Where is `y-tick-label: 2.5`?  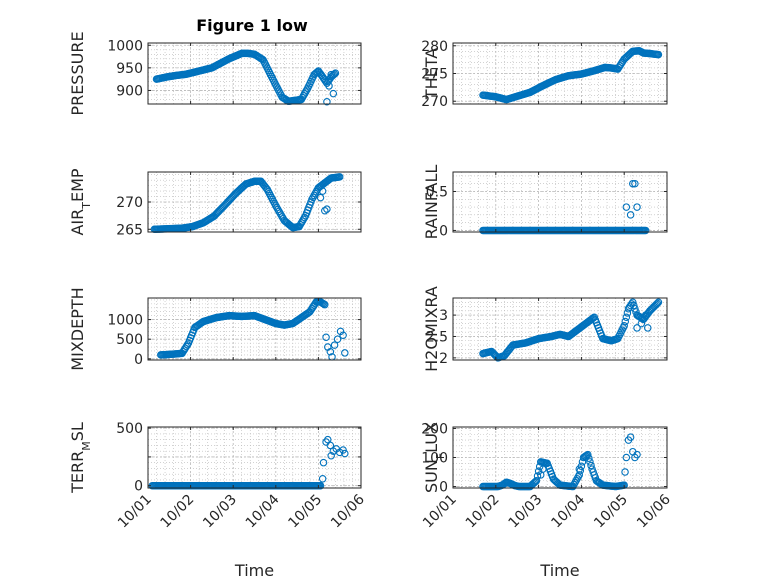
y-tick-label: 2.5 is located at coordinates (437, 337).